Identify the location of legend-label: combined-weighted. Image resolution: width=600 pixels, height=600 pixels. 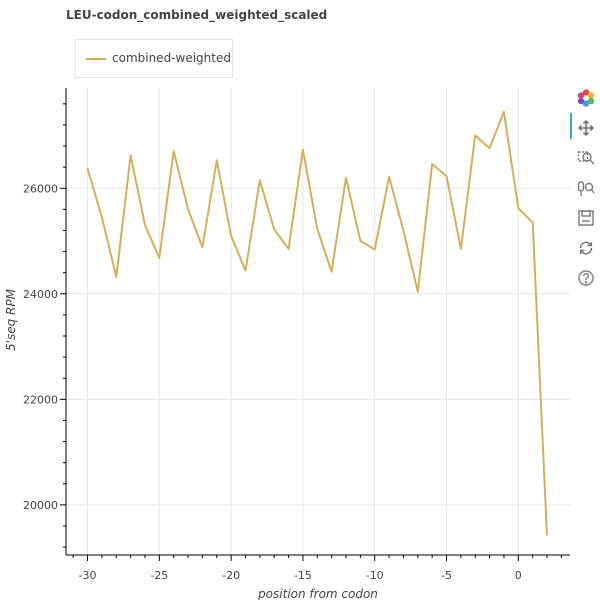
(171, 58).